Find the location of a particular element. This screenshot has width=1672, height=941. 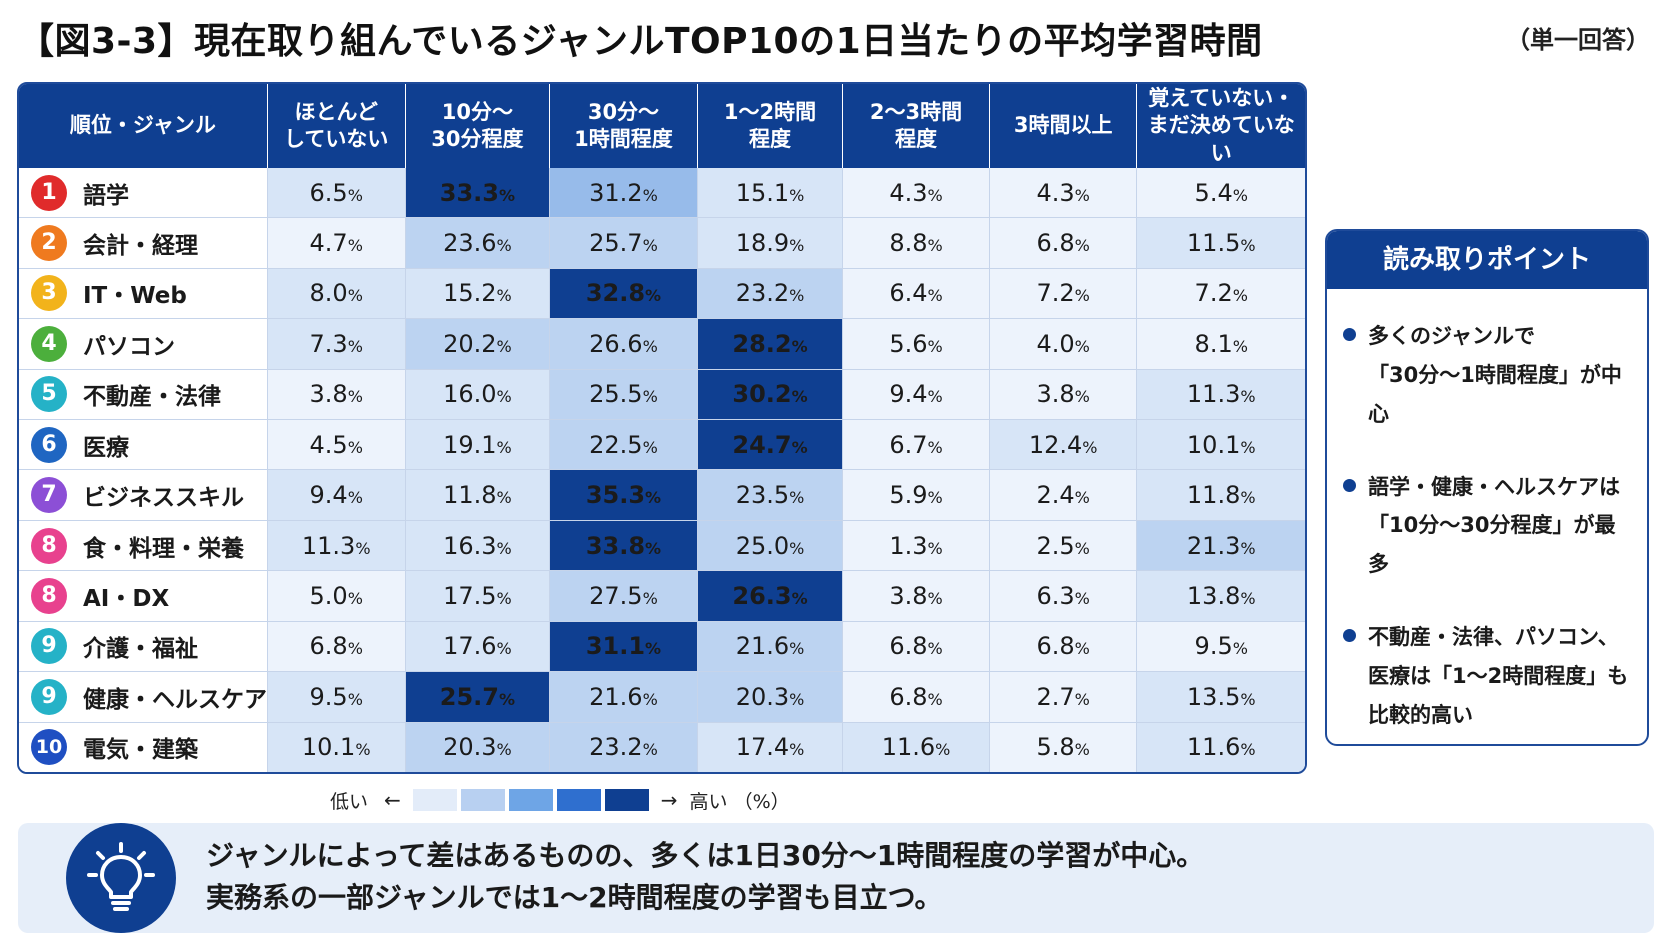

value-number: 31.2 is located at coordinates (616, 192).